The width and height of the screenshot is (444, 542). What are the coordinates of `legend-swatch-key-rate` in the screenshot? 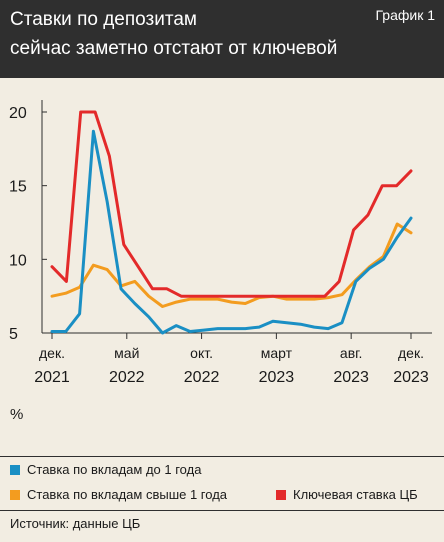 It's located at (281, 495).